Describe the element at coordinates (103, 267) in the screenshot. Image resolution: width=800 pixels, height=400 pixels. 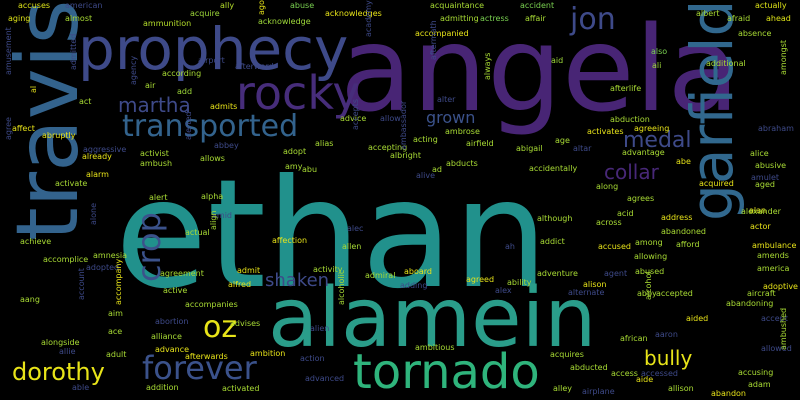
I see `word-adopted: adopted` at that location.